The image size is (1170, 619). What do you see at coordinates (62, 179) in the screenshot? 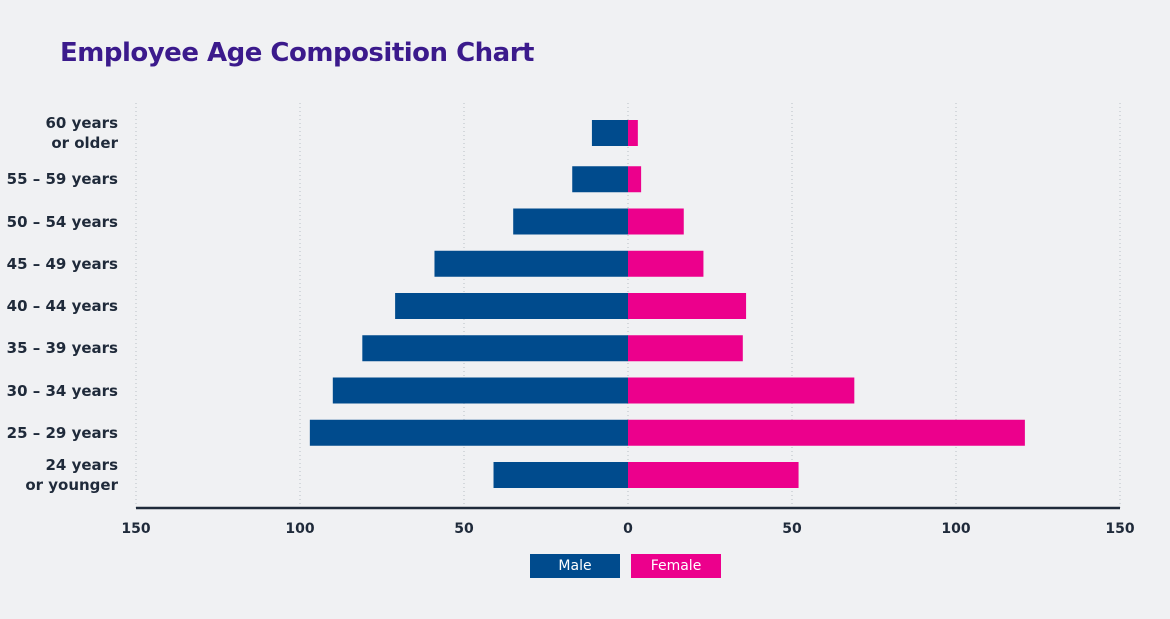
I see `y-tick-label: 55 – 59 years` at bounding box center [62, 179].